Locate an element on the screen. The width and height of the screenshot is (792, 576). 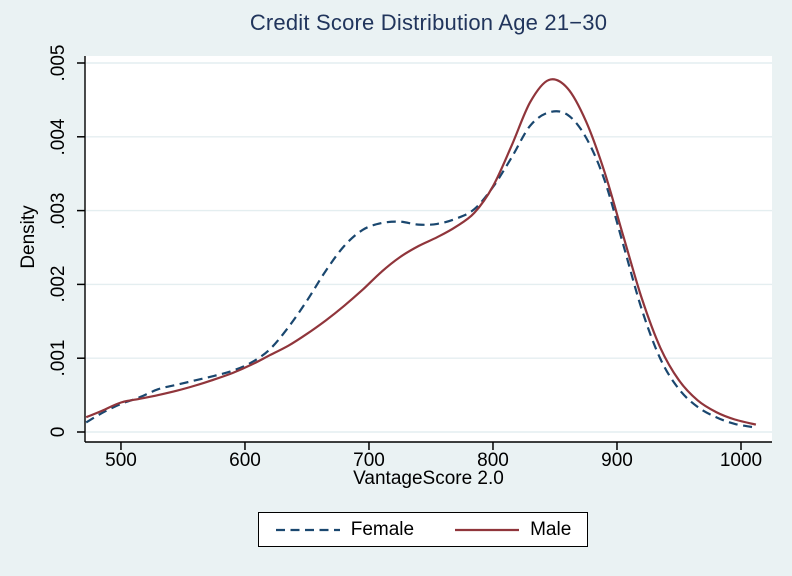
y-tick-label: .003 is located at coordinates (58, 211).